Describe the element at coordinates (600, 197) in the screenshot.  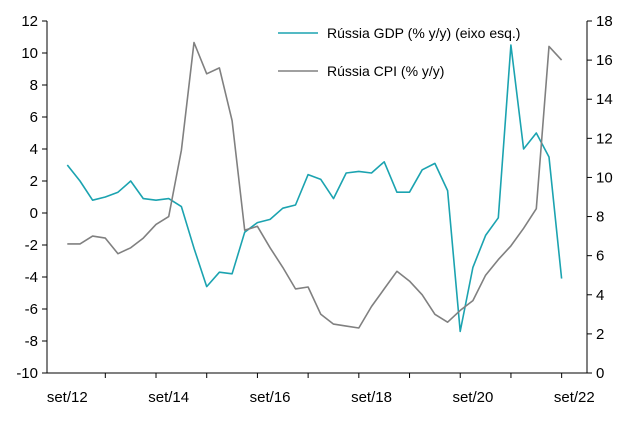
I see `right-axis: 0 2 4 6 8 10 12 14 16 18` at that location.